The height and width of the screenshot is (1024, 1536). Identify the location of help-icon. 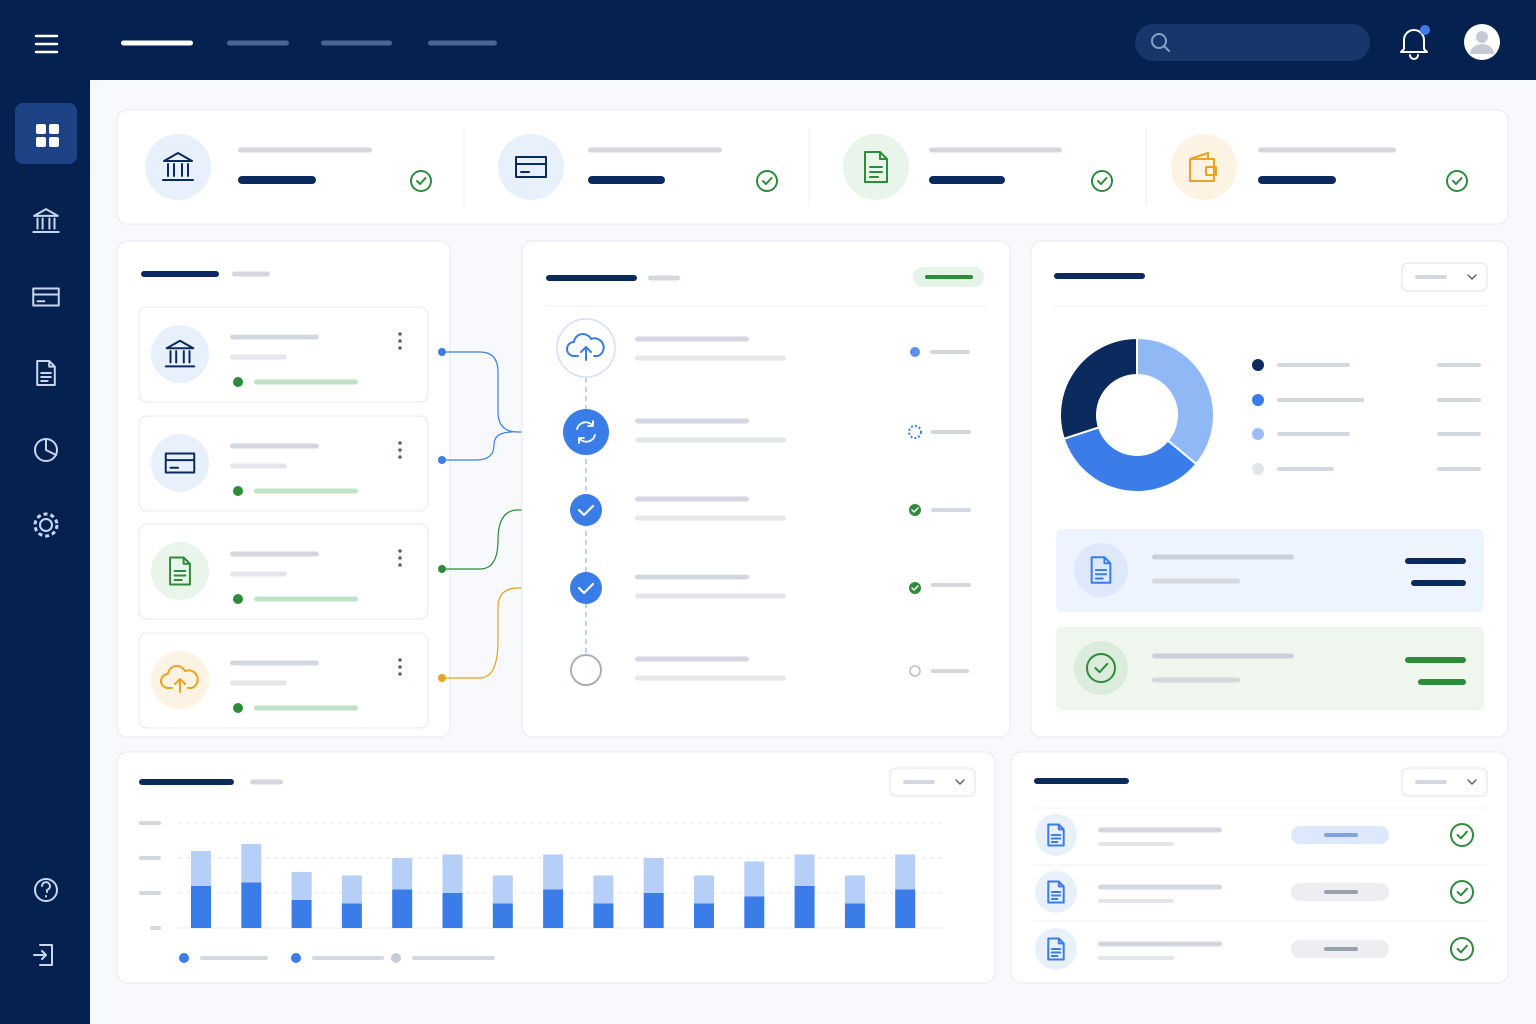
(46, 890).